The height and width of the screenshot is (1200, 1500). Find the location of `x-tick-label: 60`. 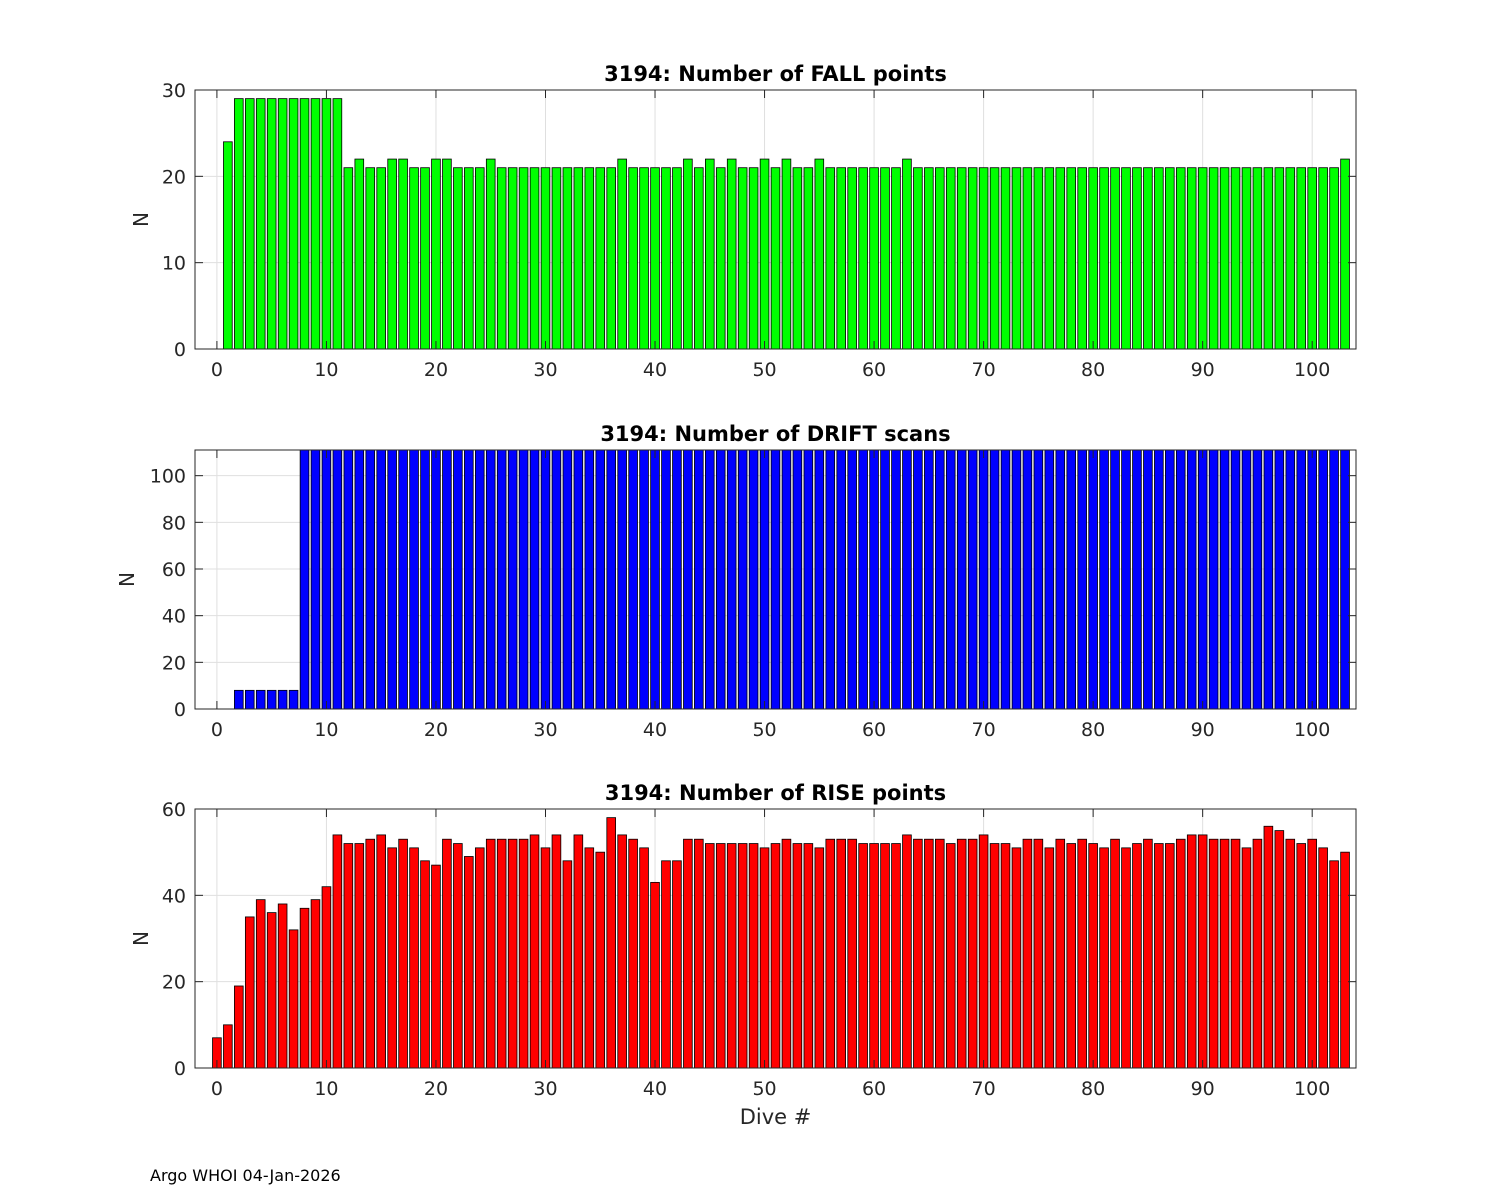

x-tick-label: 60 is located at coordinates (874, 730).